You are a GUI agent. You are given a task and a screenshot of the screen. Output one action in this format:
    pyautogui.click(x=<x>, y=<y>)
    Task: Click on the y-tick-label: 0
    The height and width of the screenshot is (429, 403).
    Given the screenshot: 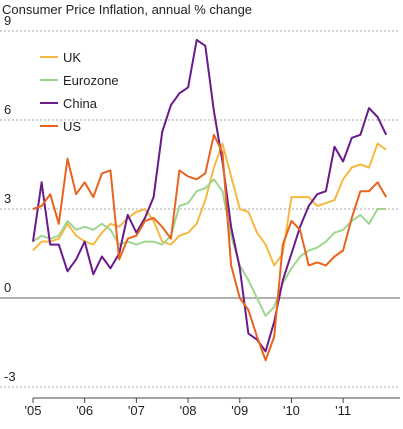 What is the action you would take?
    pyautogui.click(x=7, y=287)
    